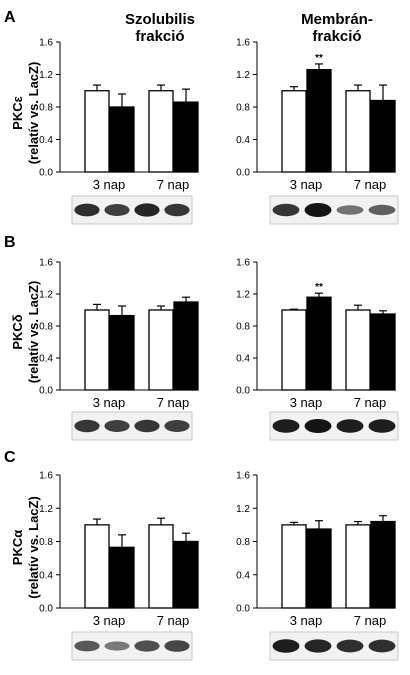 The image size is (410, 675). What do you see at coordinates (159, 36) in the screenshot?
I see `header-left-line2: frakció` at bounding box center [159, 36].